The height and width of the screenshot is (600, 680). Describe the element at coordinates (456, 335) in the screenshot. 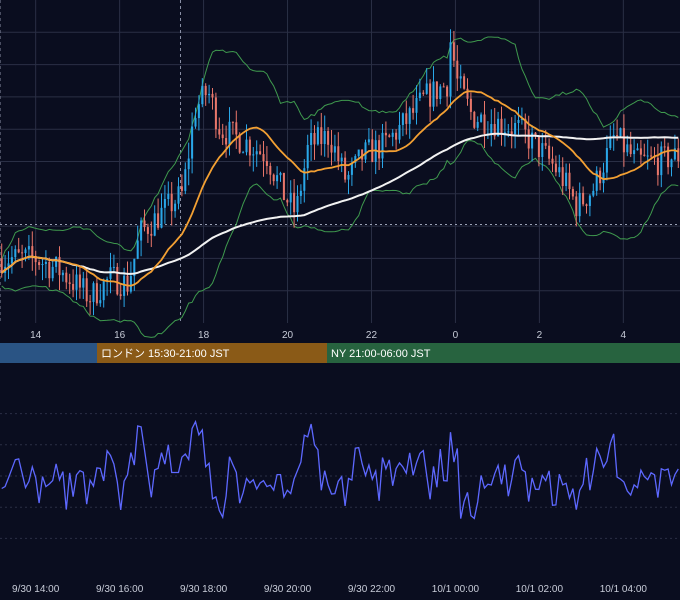

I see `price-x-tick-label: 0` at that location.